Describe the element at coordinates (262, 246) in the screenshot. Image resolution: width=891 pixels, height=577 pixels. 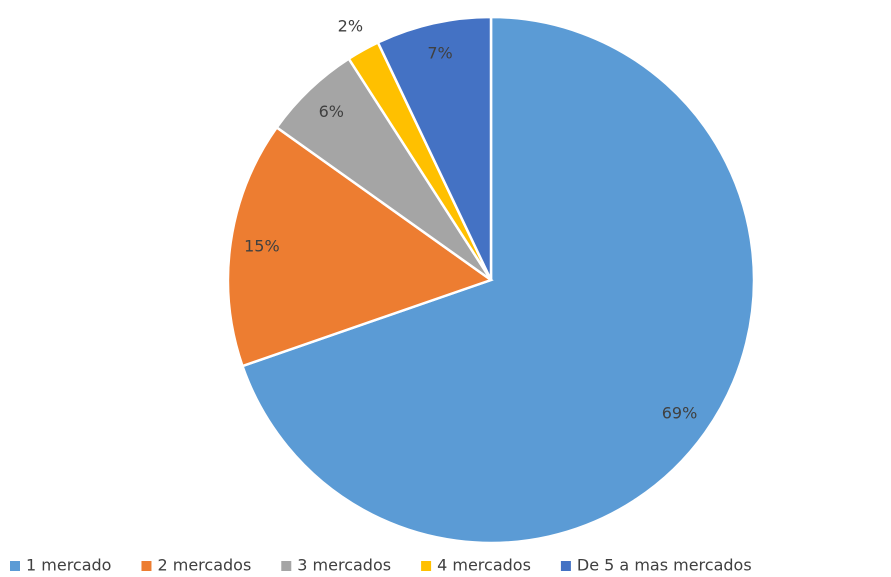
I see `data-label: 15%` at that location.